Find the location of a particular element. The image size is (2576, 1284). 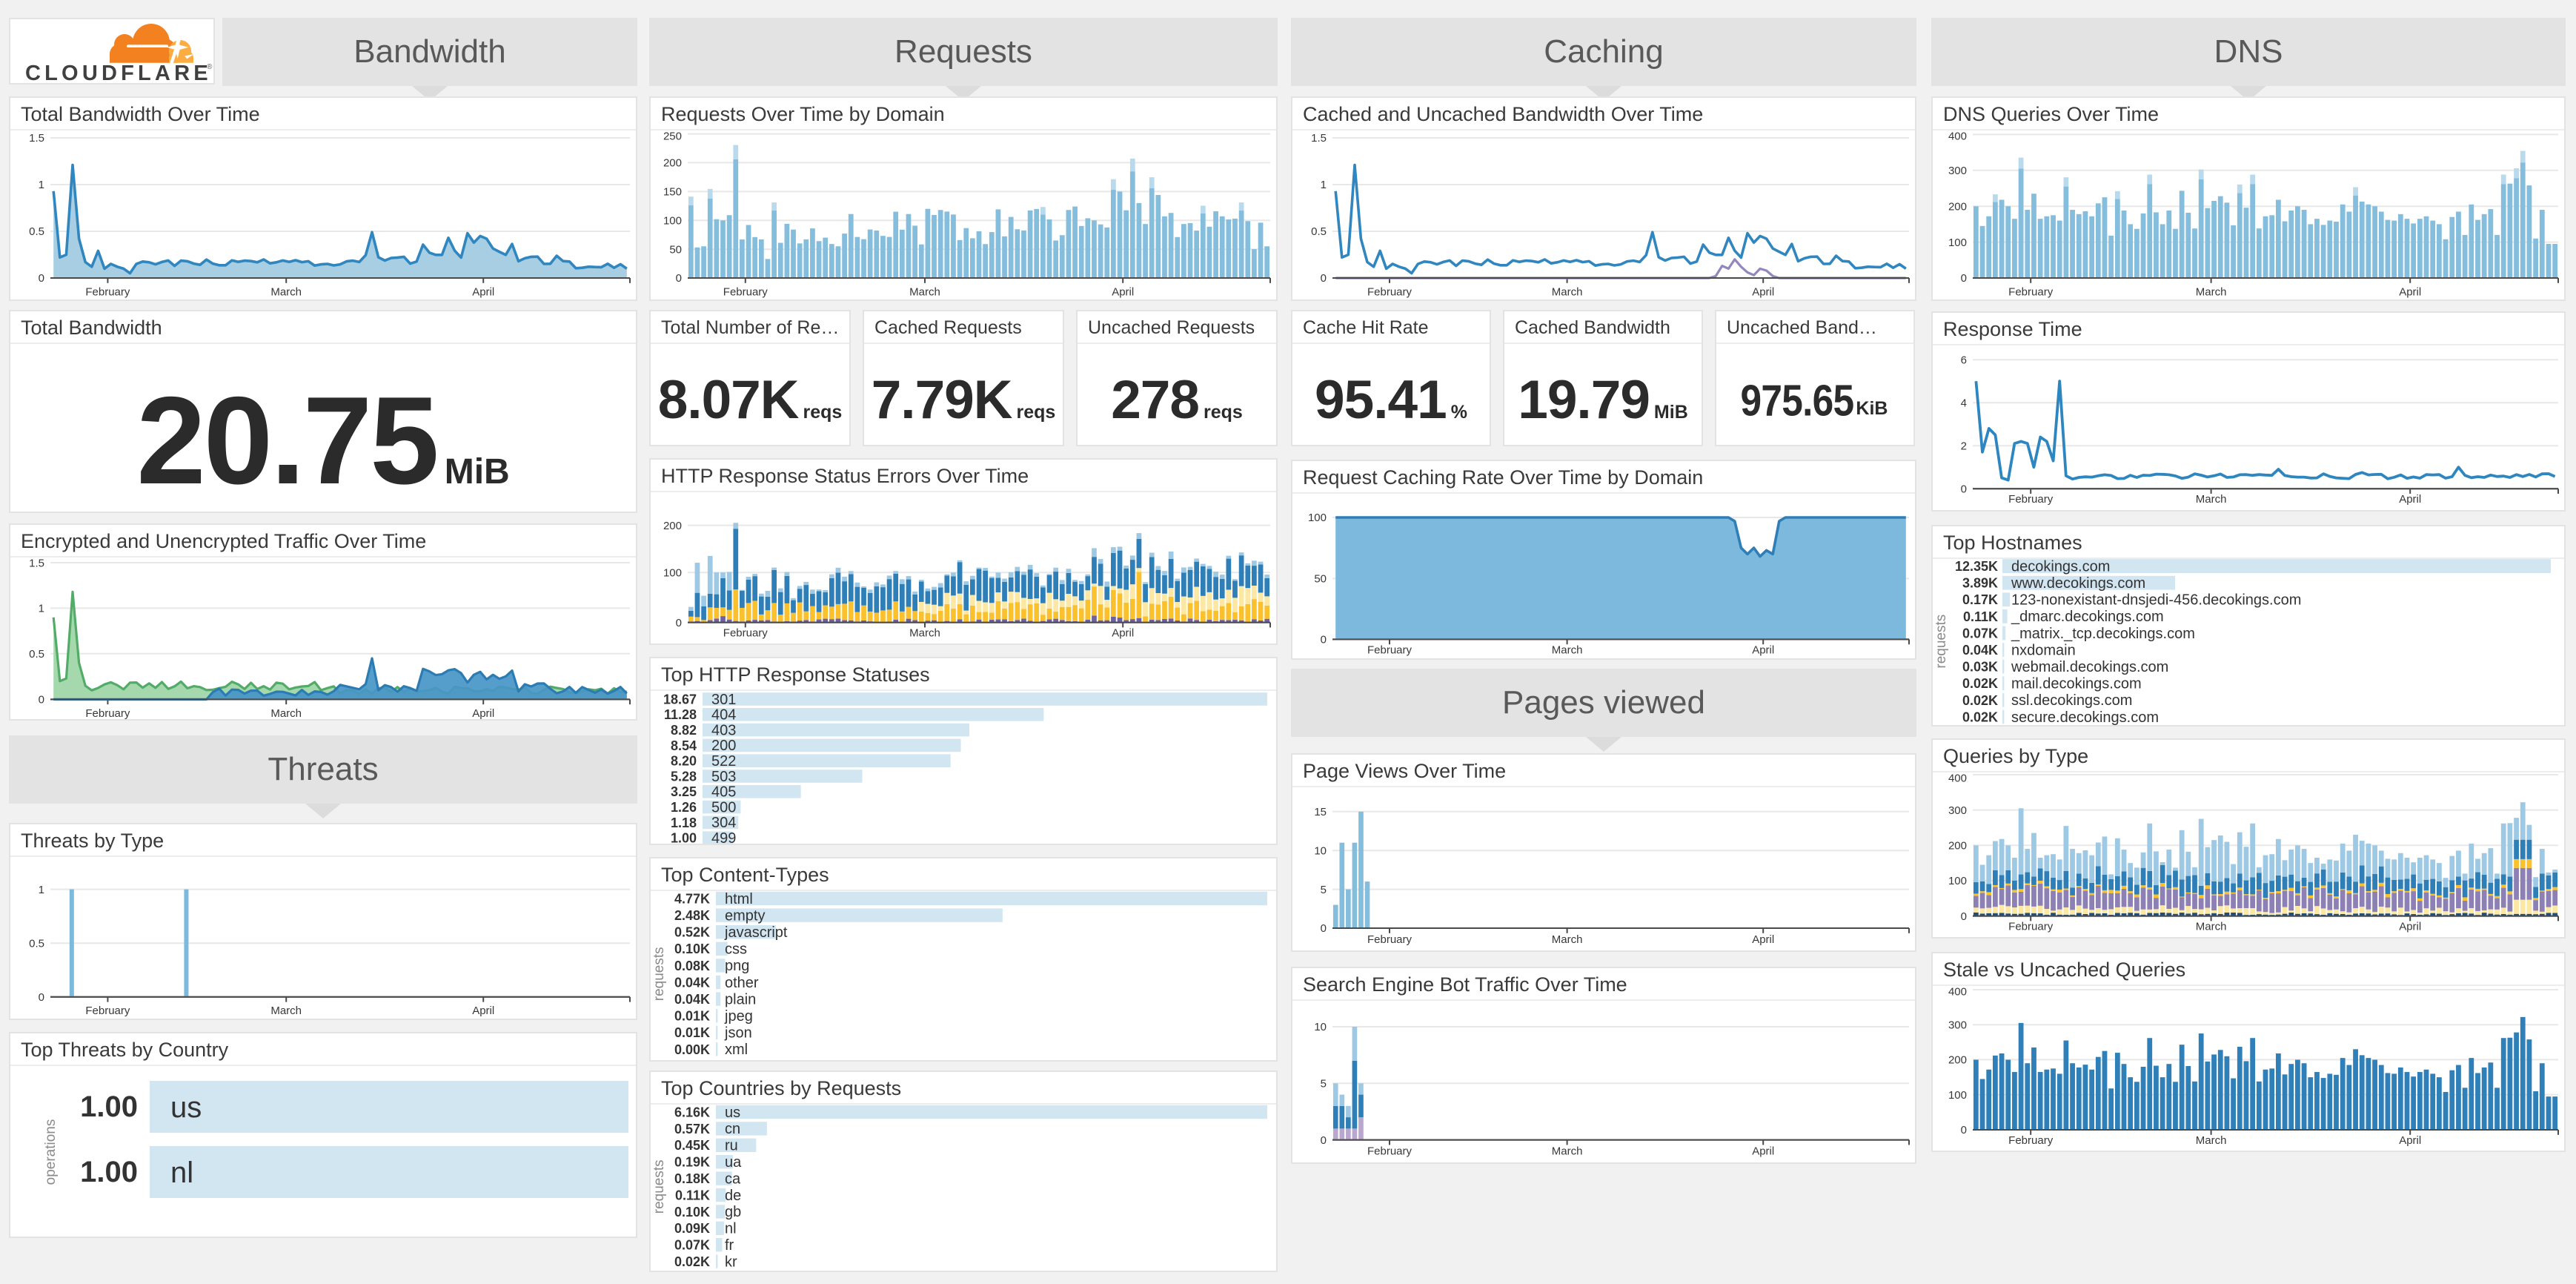

svg-text: 0.45K is located at coordinates (692, 1145).